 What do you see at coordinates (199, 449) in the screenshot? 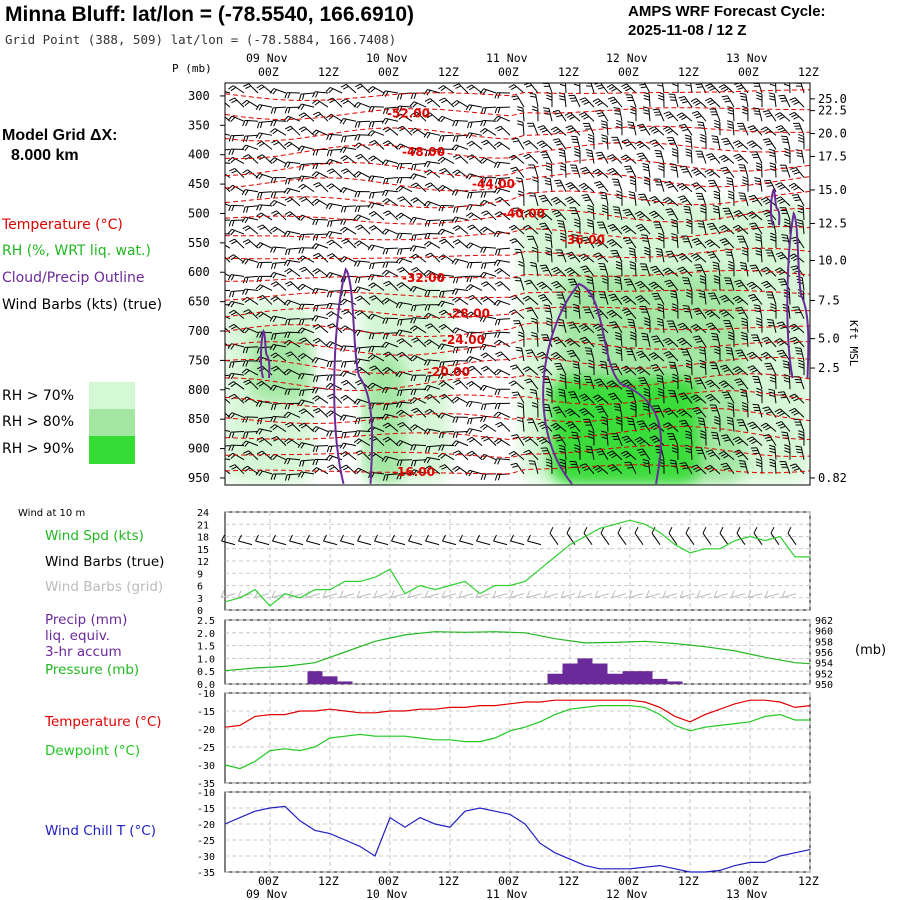
I see `y-tick-label: 900` at bounding box center [199, 449].